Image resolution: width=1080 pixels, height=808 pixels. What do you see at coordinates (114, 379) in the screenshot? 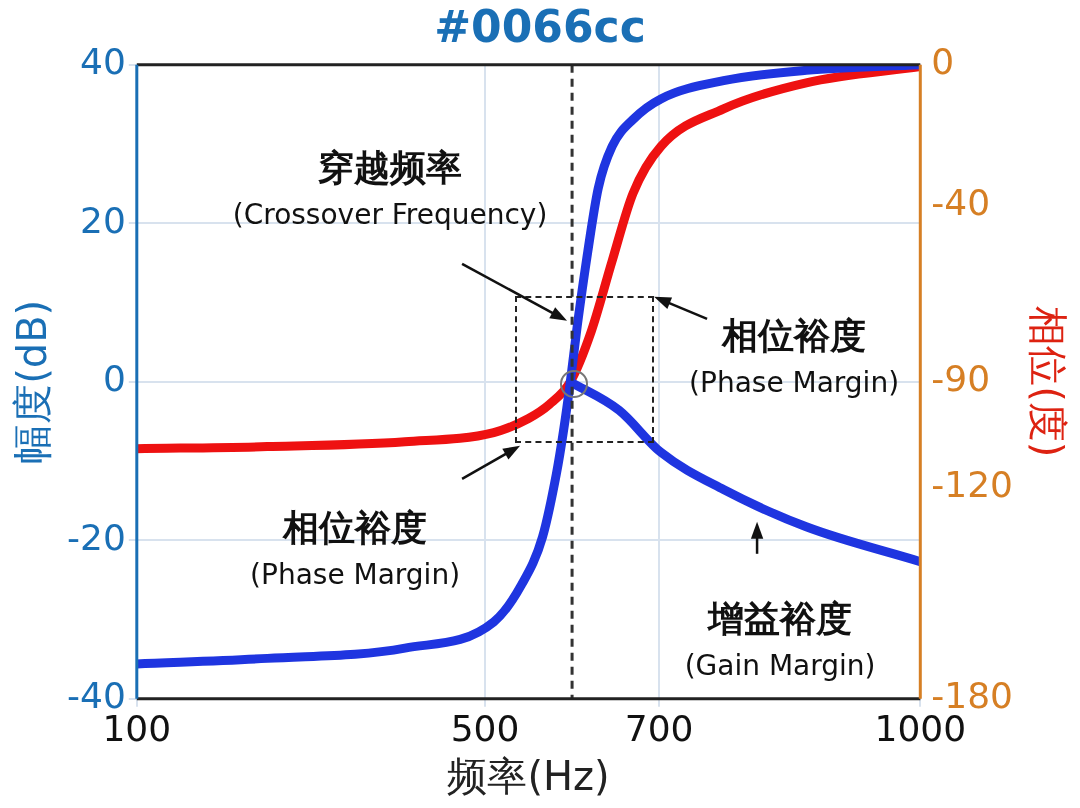
I see `y-tick-label: 0` at bounding box center [114, 379].